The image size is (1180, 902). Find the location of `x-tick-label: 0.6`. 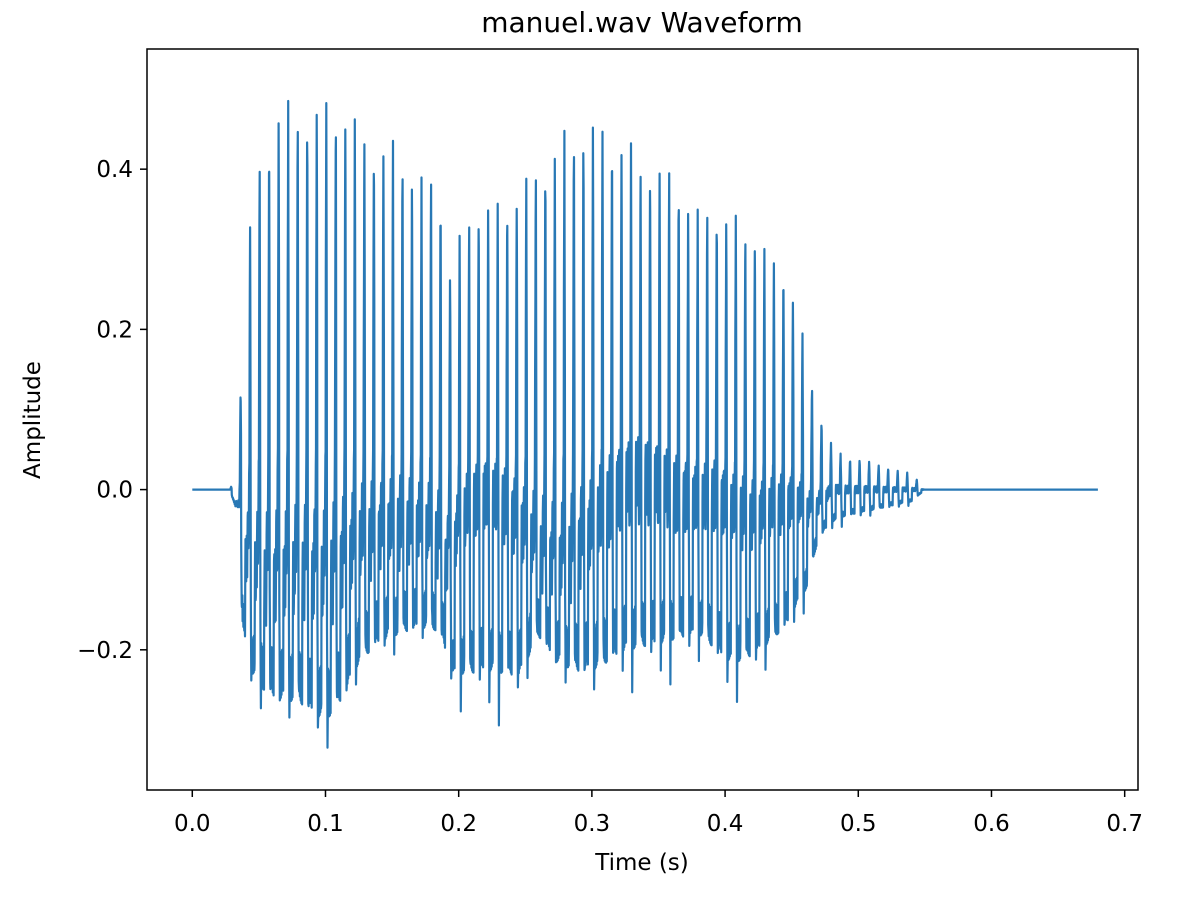

x-tick-label: 0.6 is located at coordinates (991, 824).